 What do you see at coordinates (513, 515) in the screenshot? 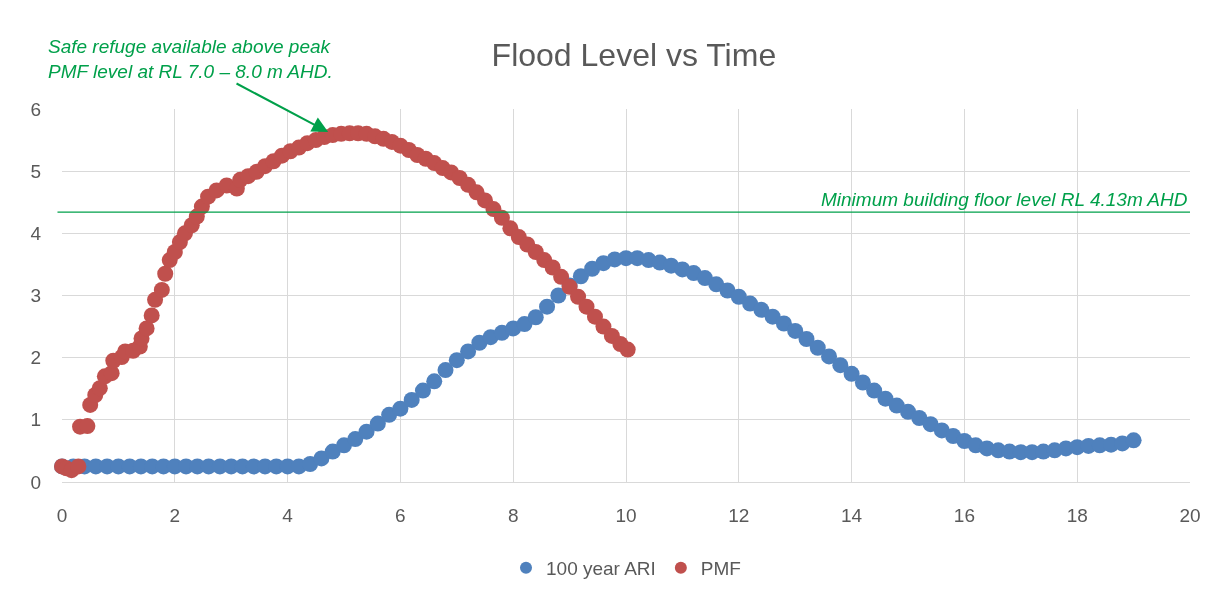
I see `x-tick-label: 8` at bounding box center [513, 515].